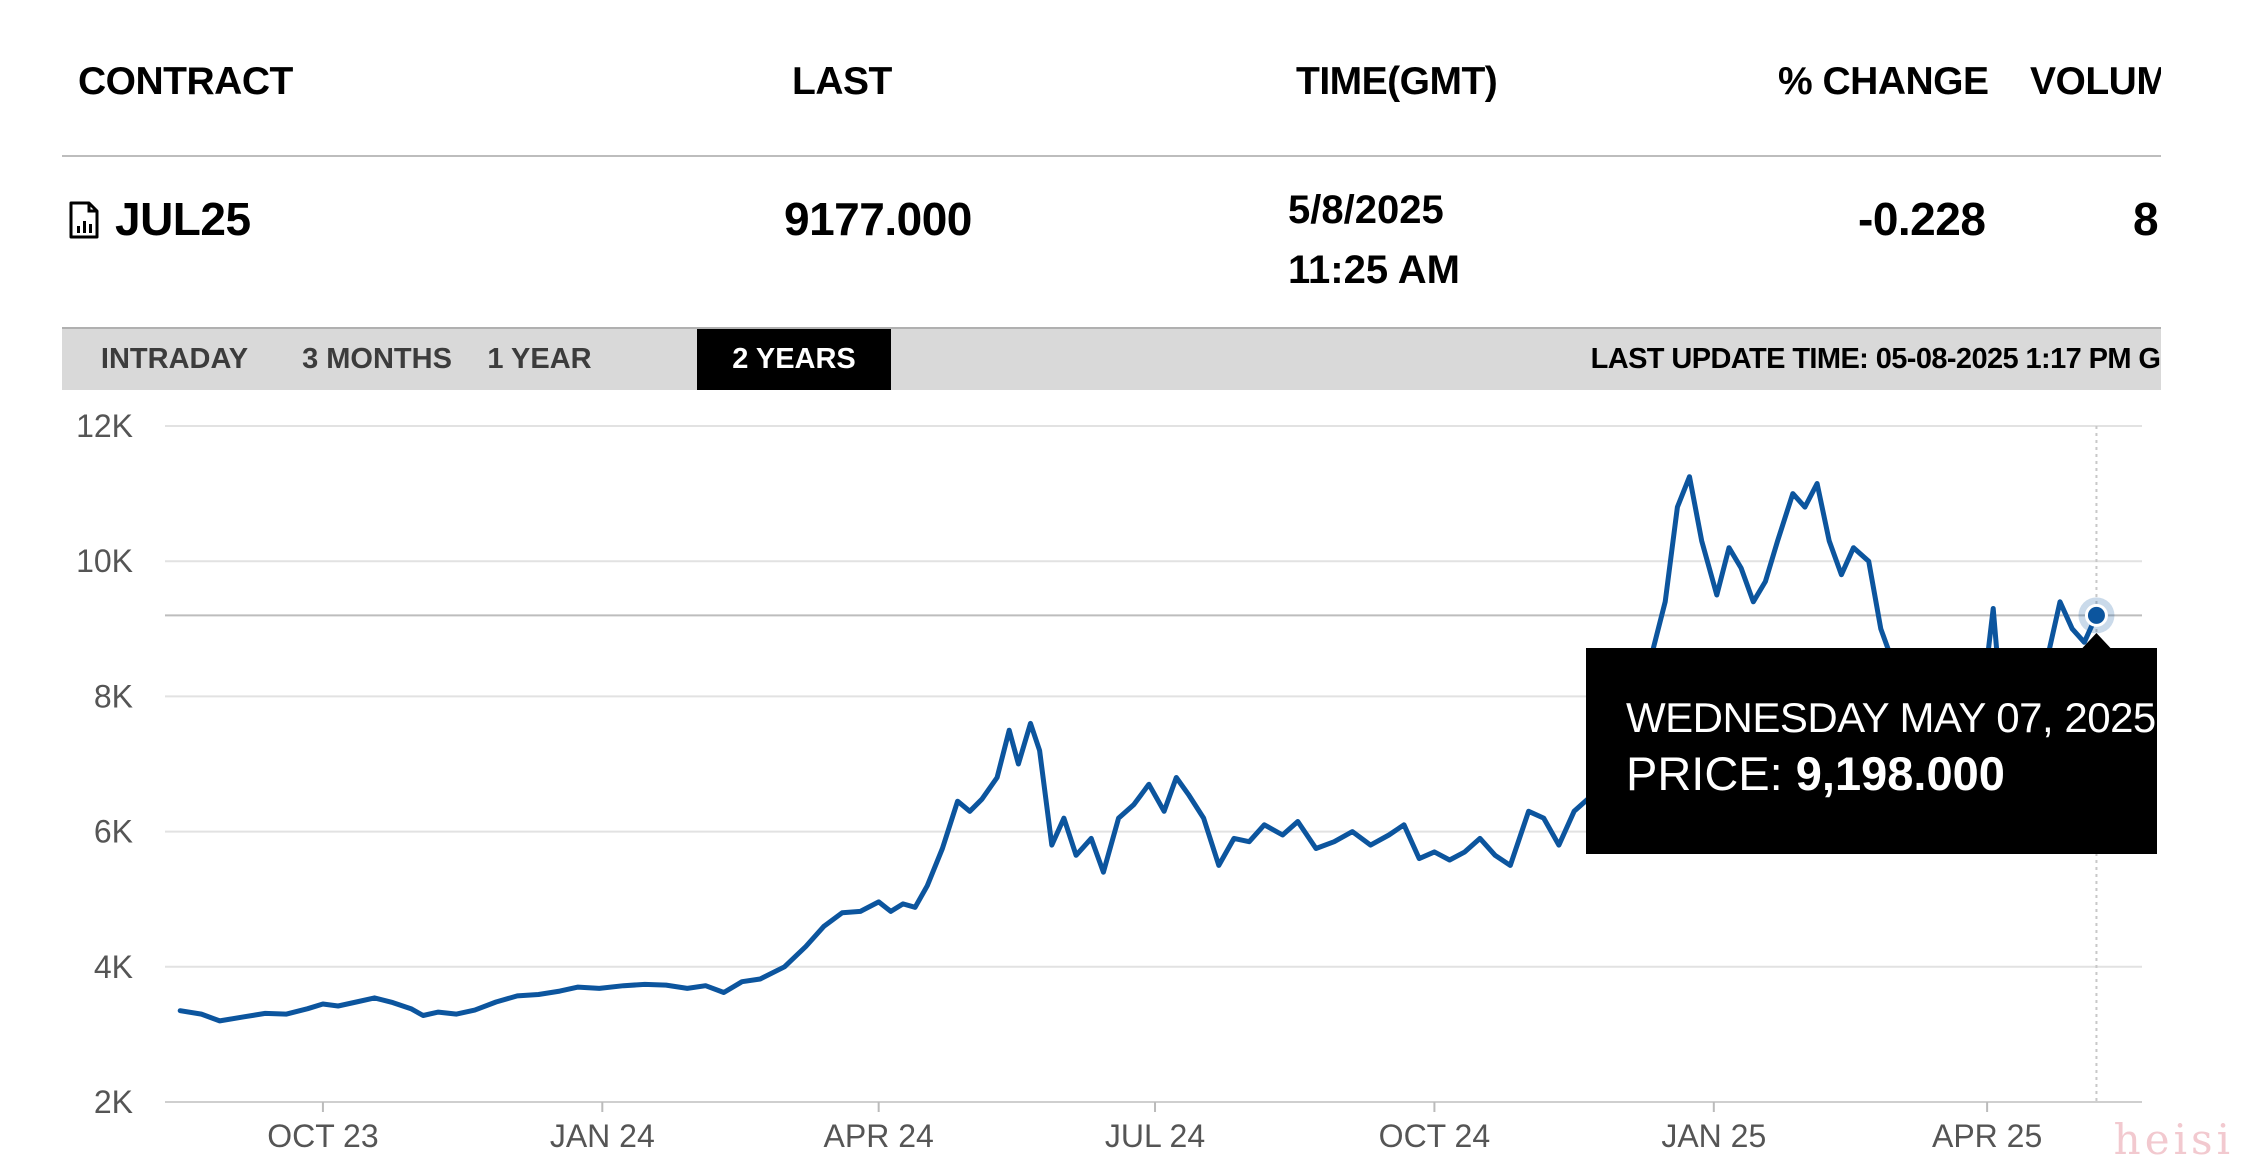 The image size is (2248, 1172). What do you see at coordinates (2095, 81) in the screenshot?
I see `header-volume: VOLUM` at bounding box center [2095, 81].